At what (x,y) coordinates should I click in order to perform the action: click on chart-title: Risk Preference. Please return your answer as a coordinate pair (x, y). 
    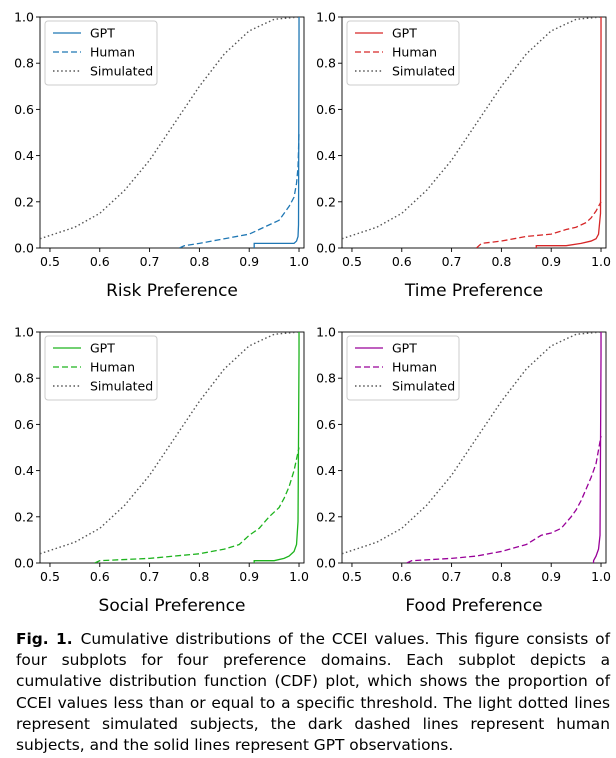
    Looking at the image, I should click on (172, 291).